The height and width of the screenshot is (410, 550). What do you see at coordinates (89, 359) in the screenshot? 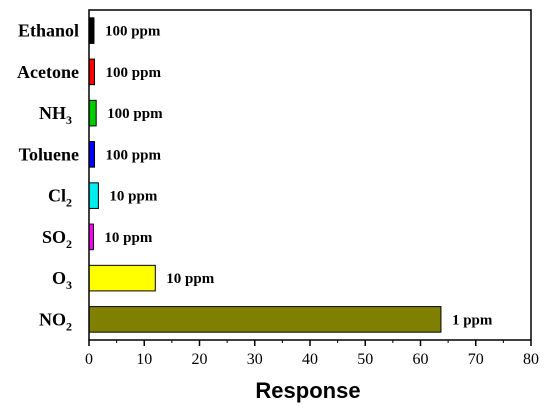
I see `x-tick-label: 0` at bounding box center [89, 359].